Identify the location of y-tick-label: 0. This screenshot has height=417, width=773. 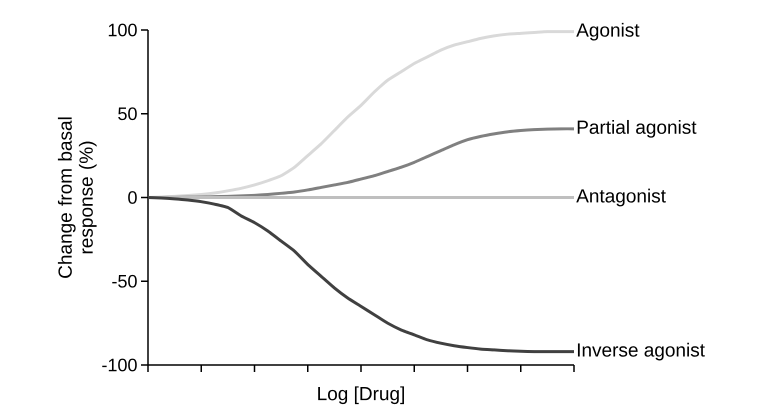
(132, 197).